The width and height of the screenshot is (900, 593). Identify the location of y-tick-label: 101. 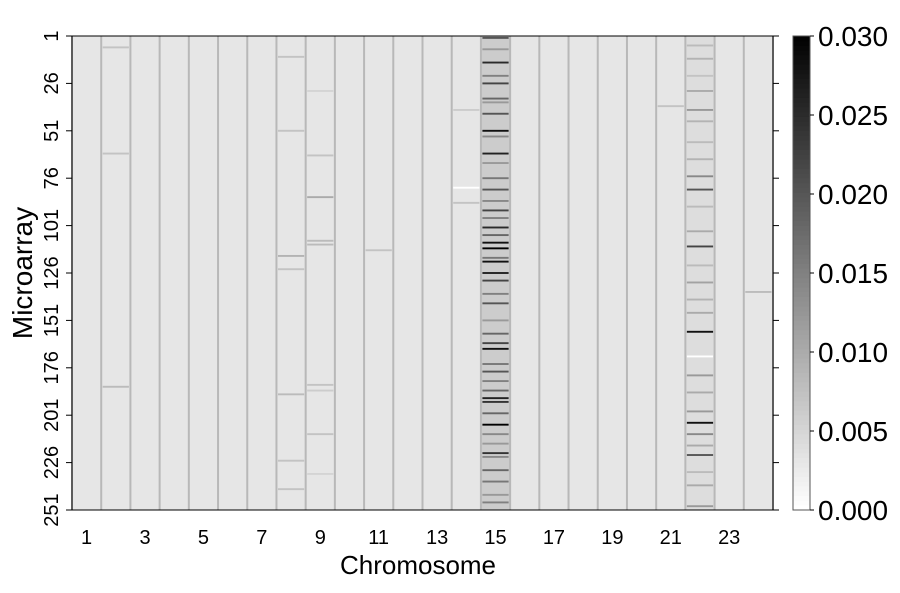
(52, 225).